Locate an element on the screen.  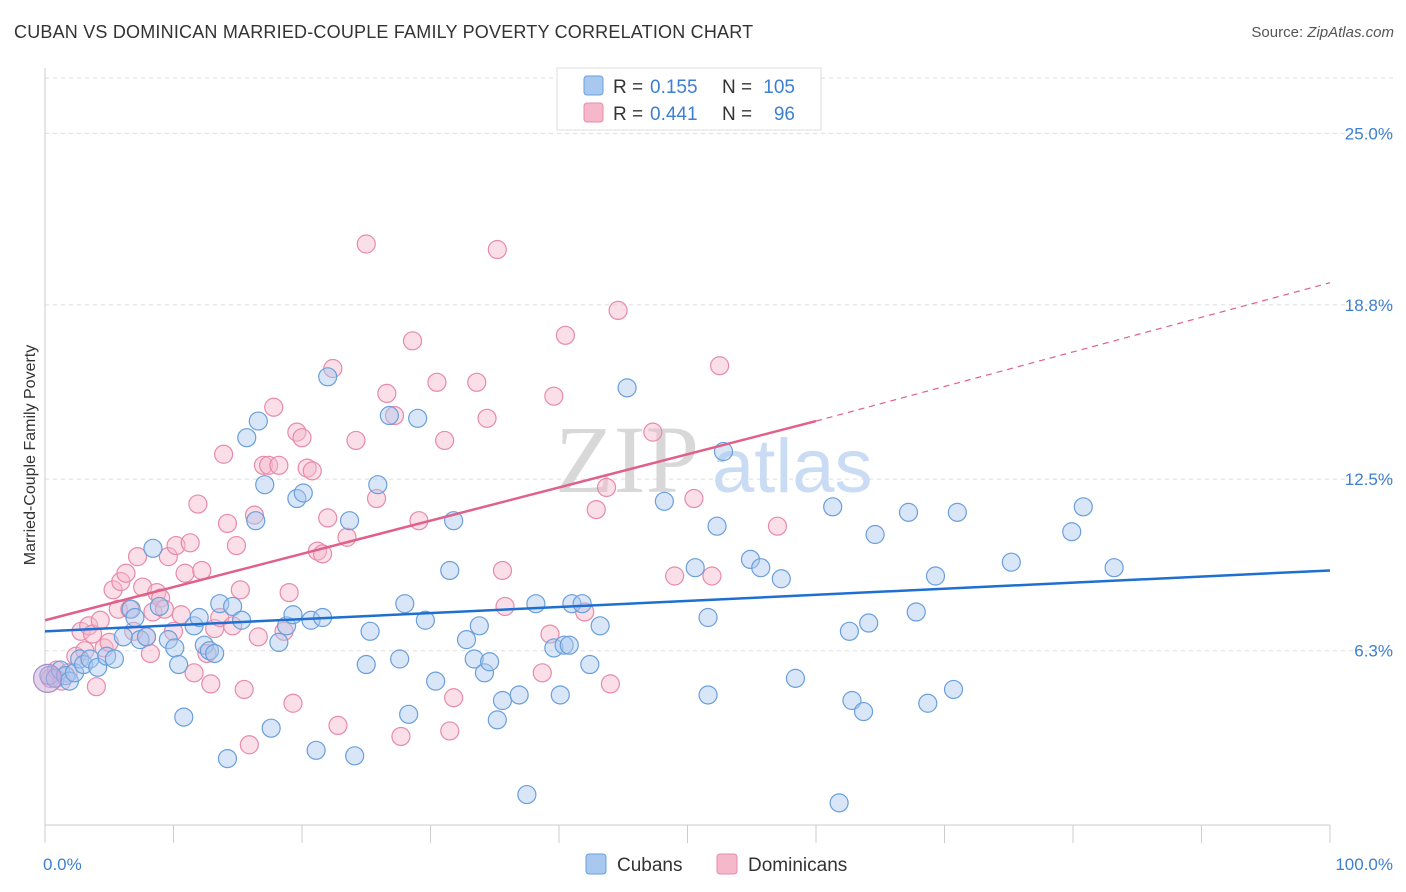
cubans-legend-swatch is located at coordinates (596, 864).